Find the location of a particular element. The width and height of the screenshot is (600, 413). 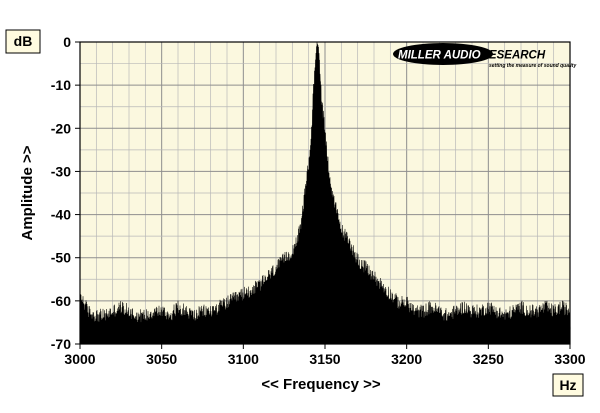

logo-oval is located at coordinates (443, 54).